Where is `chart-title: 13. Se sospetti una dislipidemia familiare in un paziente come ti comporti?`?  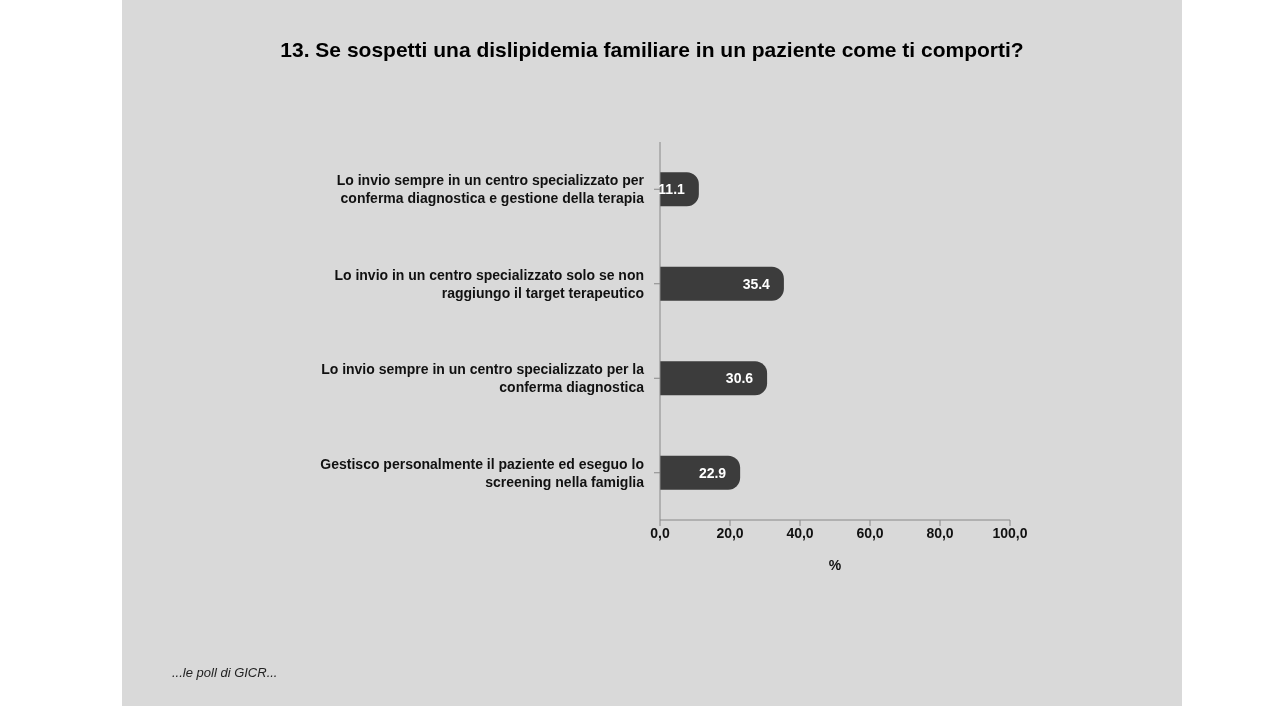
chart-title: 13. Se sospetti una dislipidemia familiare in un paziente come ti comporti? is located at coordinates (652, 50).